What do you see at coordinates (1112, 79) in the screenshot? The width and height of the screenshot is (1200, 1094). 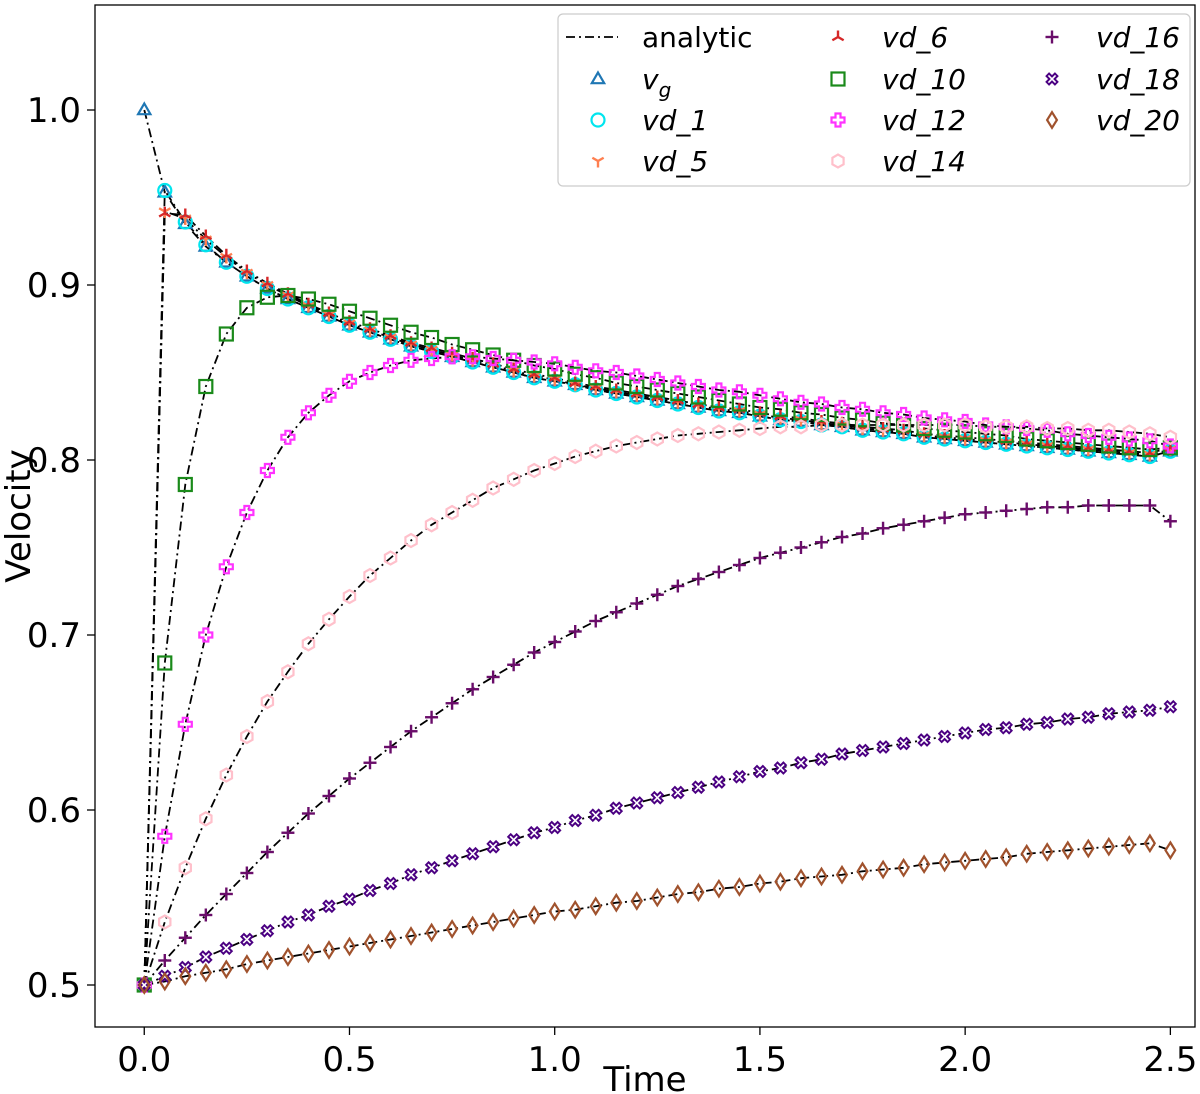 I see `legend-item-vd_18: vd_18` at bounding box center [1112, 79].